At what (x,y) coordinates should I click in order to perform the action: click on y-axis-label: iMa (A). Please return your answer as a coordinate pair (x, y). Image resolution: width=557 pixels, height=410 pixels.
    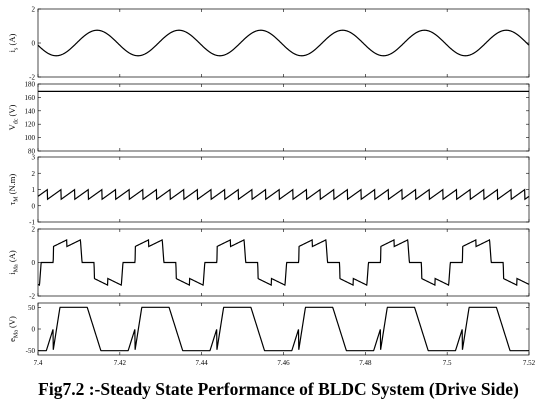
    Looking at the image, I should click on (13, 262).